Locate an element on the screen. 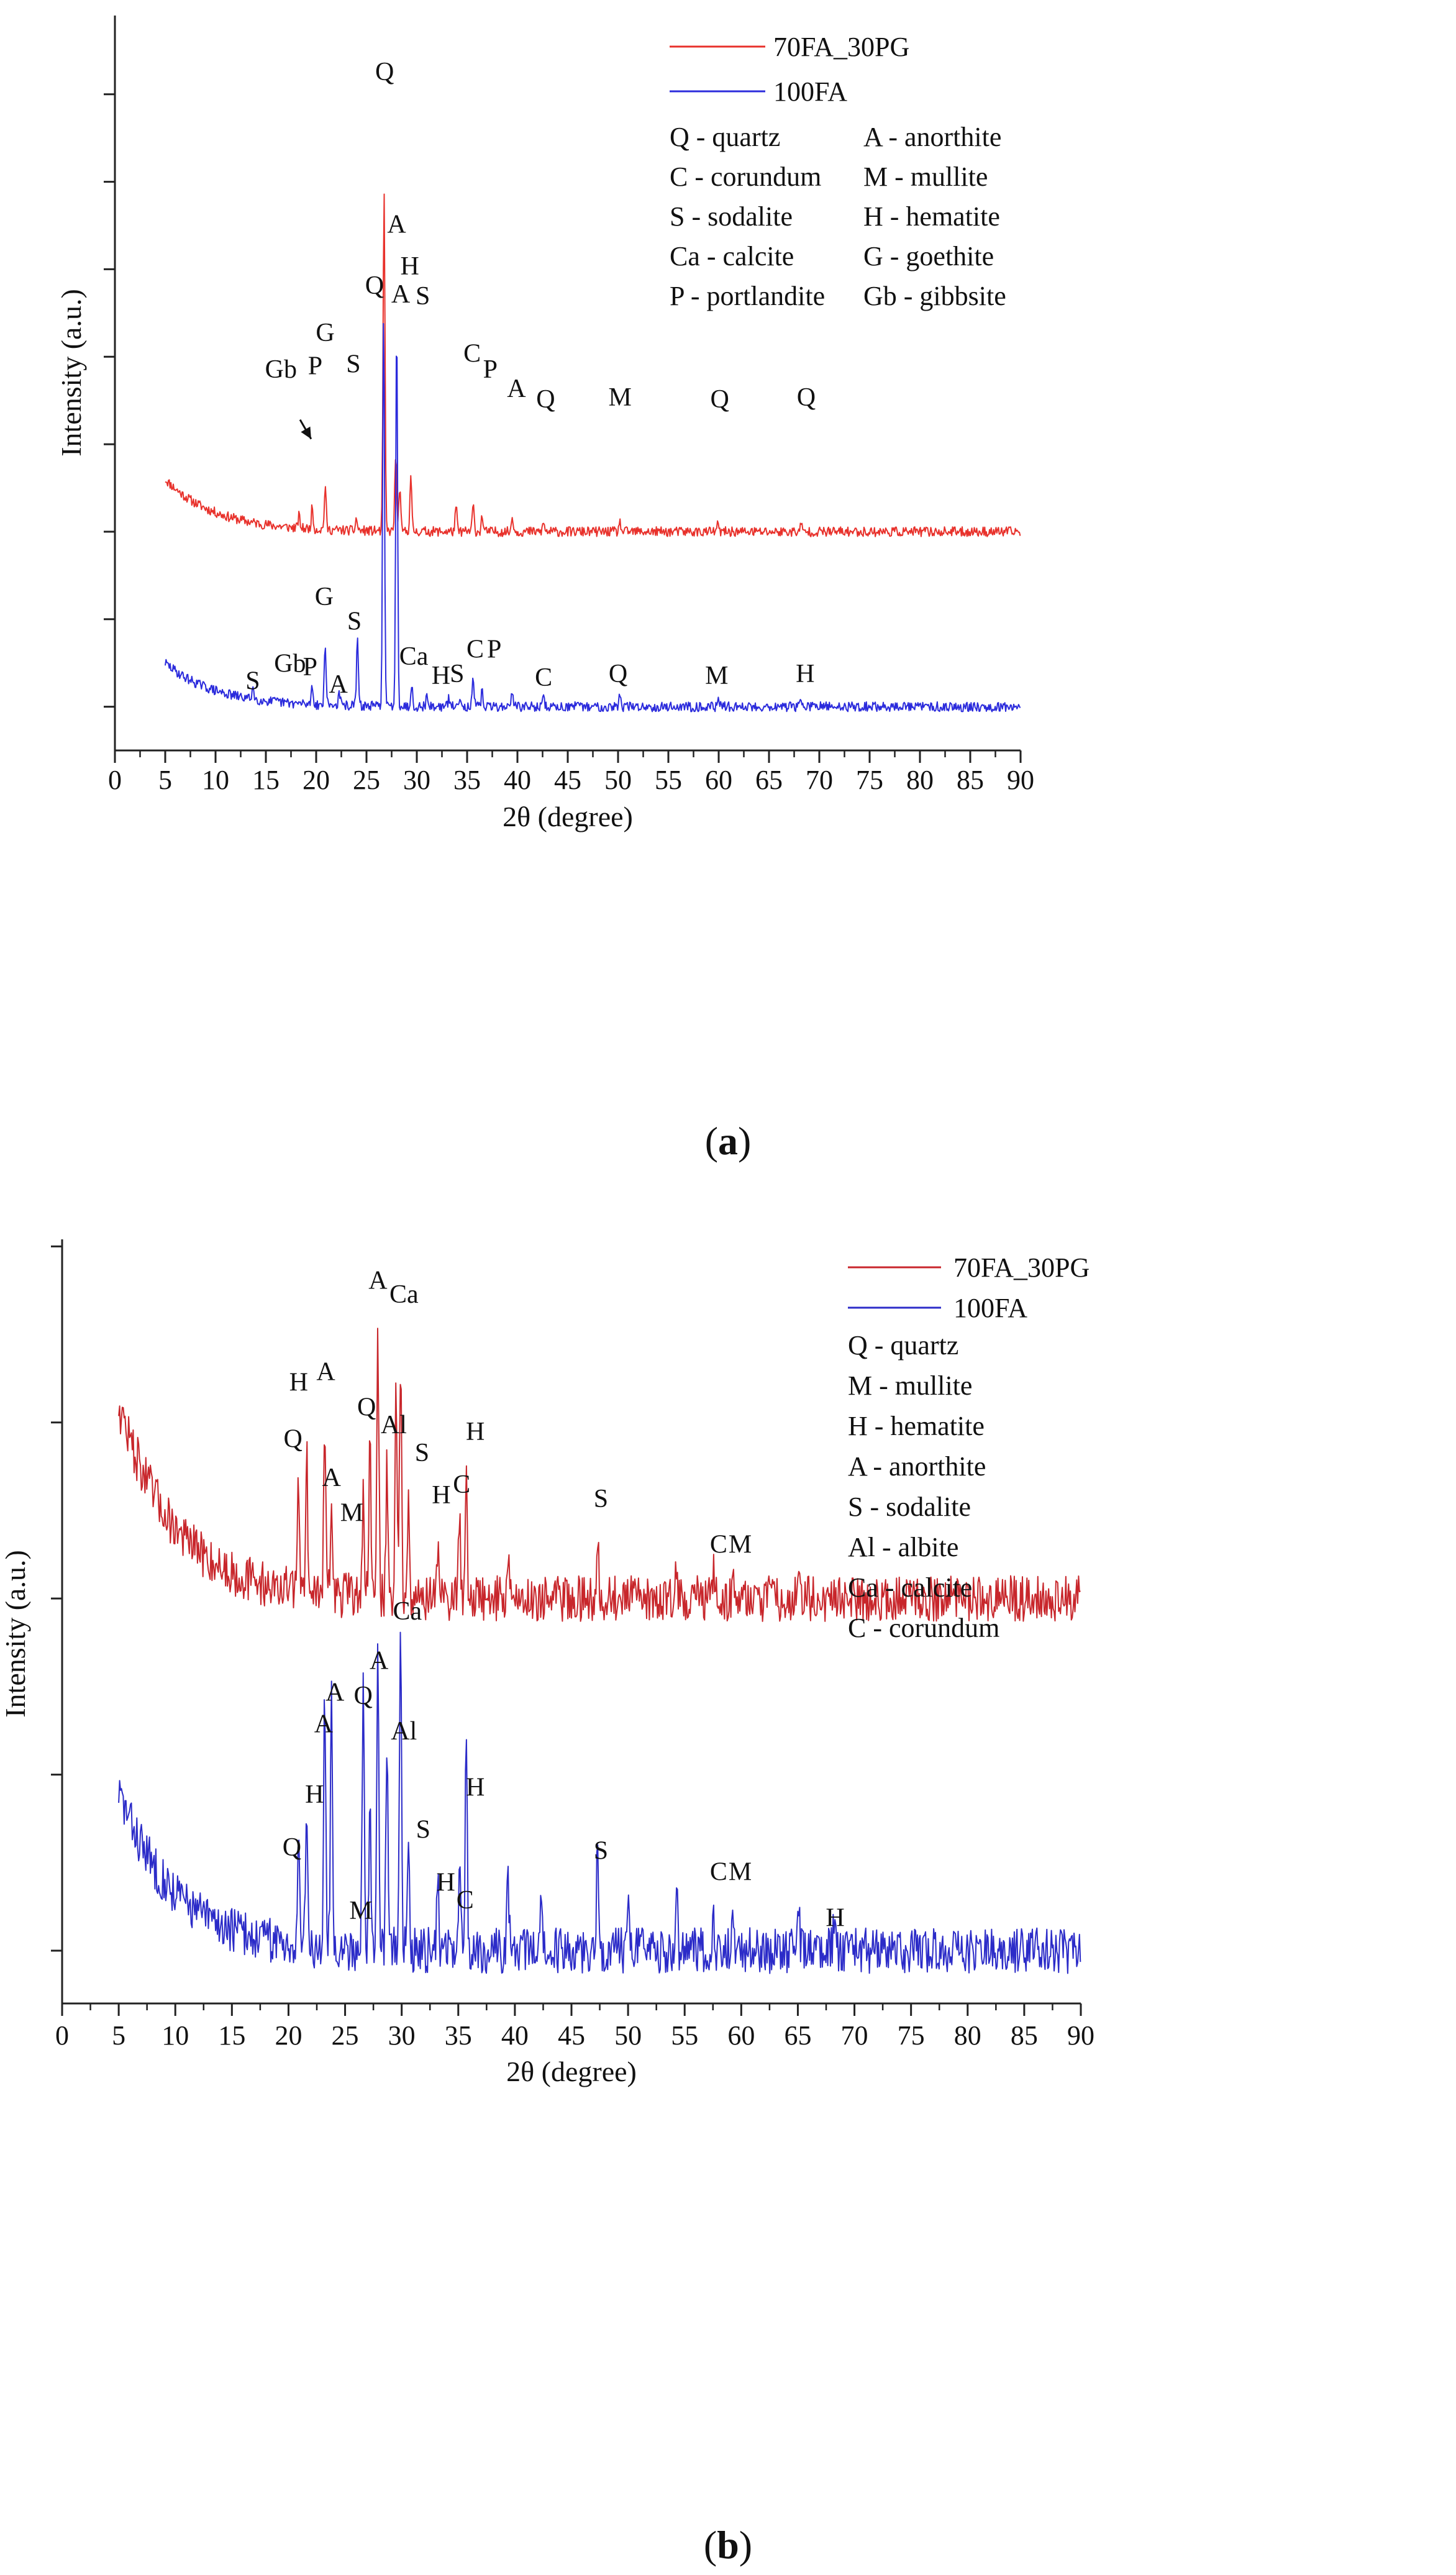  panel-label-a: (a) is located at coordinates (728, 1141).